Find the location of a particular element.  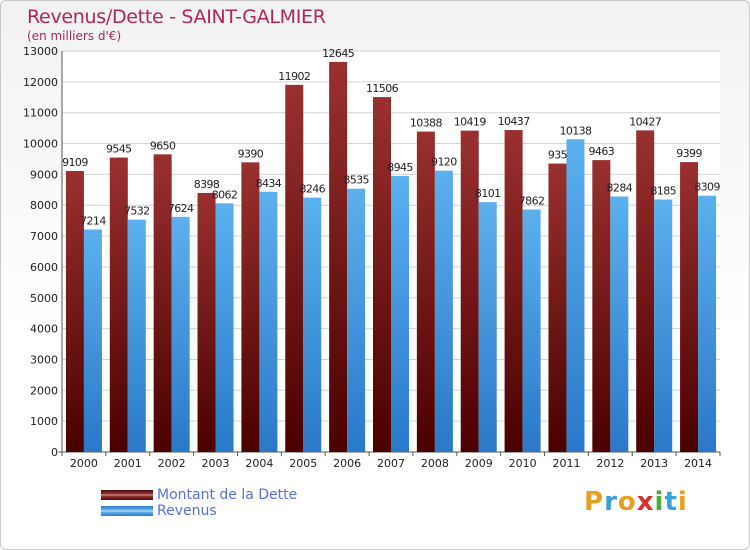

logo-letter: P is located at coordinates (594, 502).